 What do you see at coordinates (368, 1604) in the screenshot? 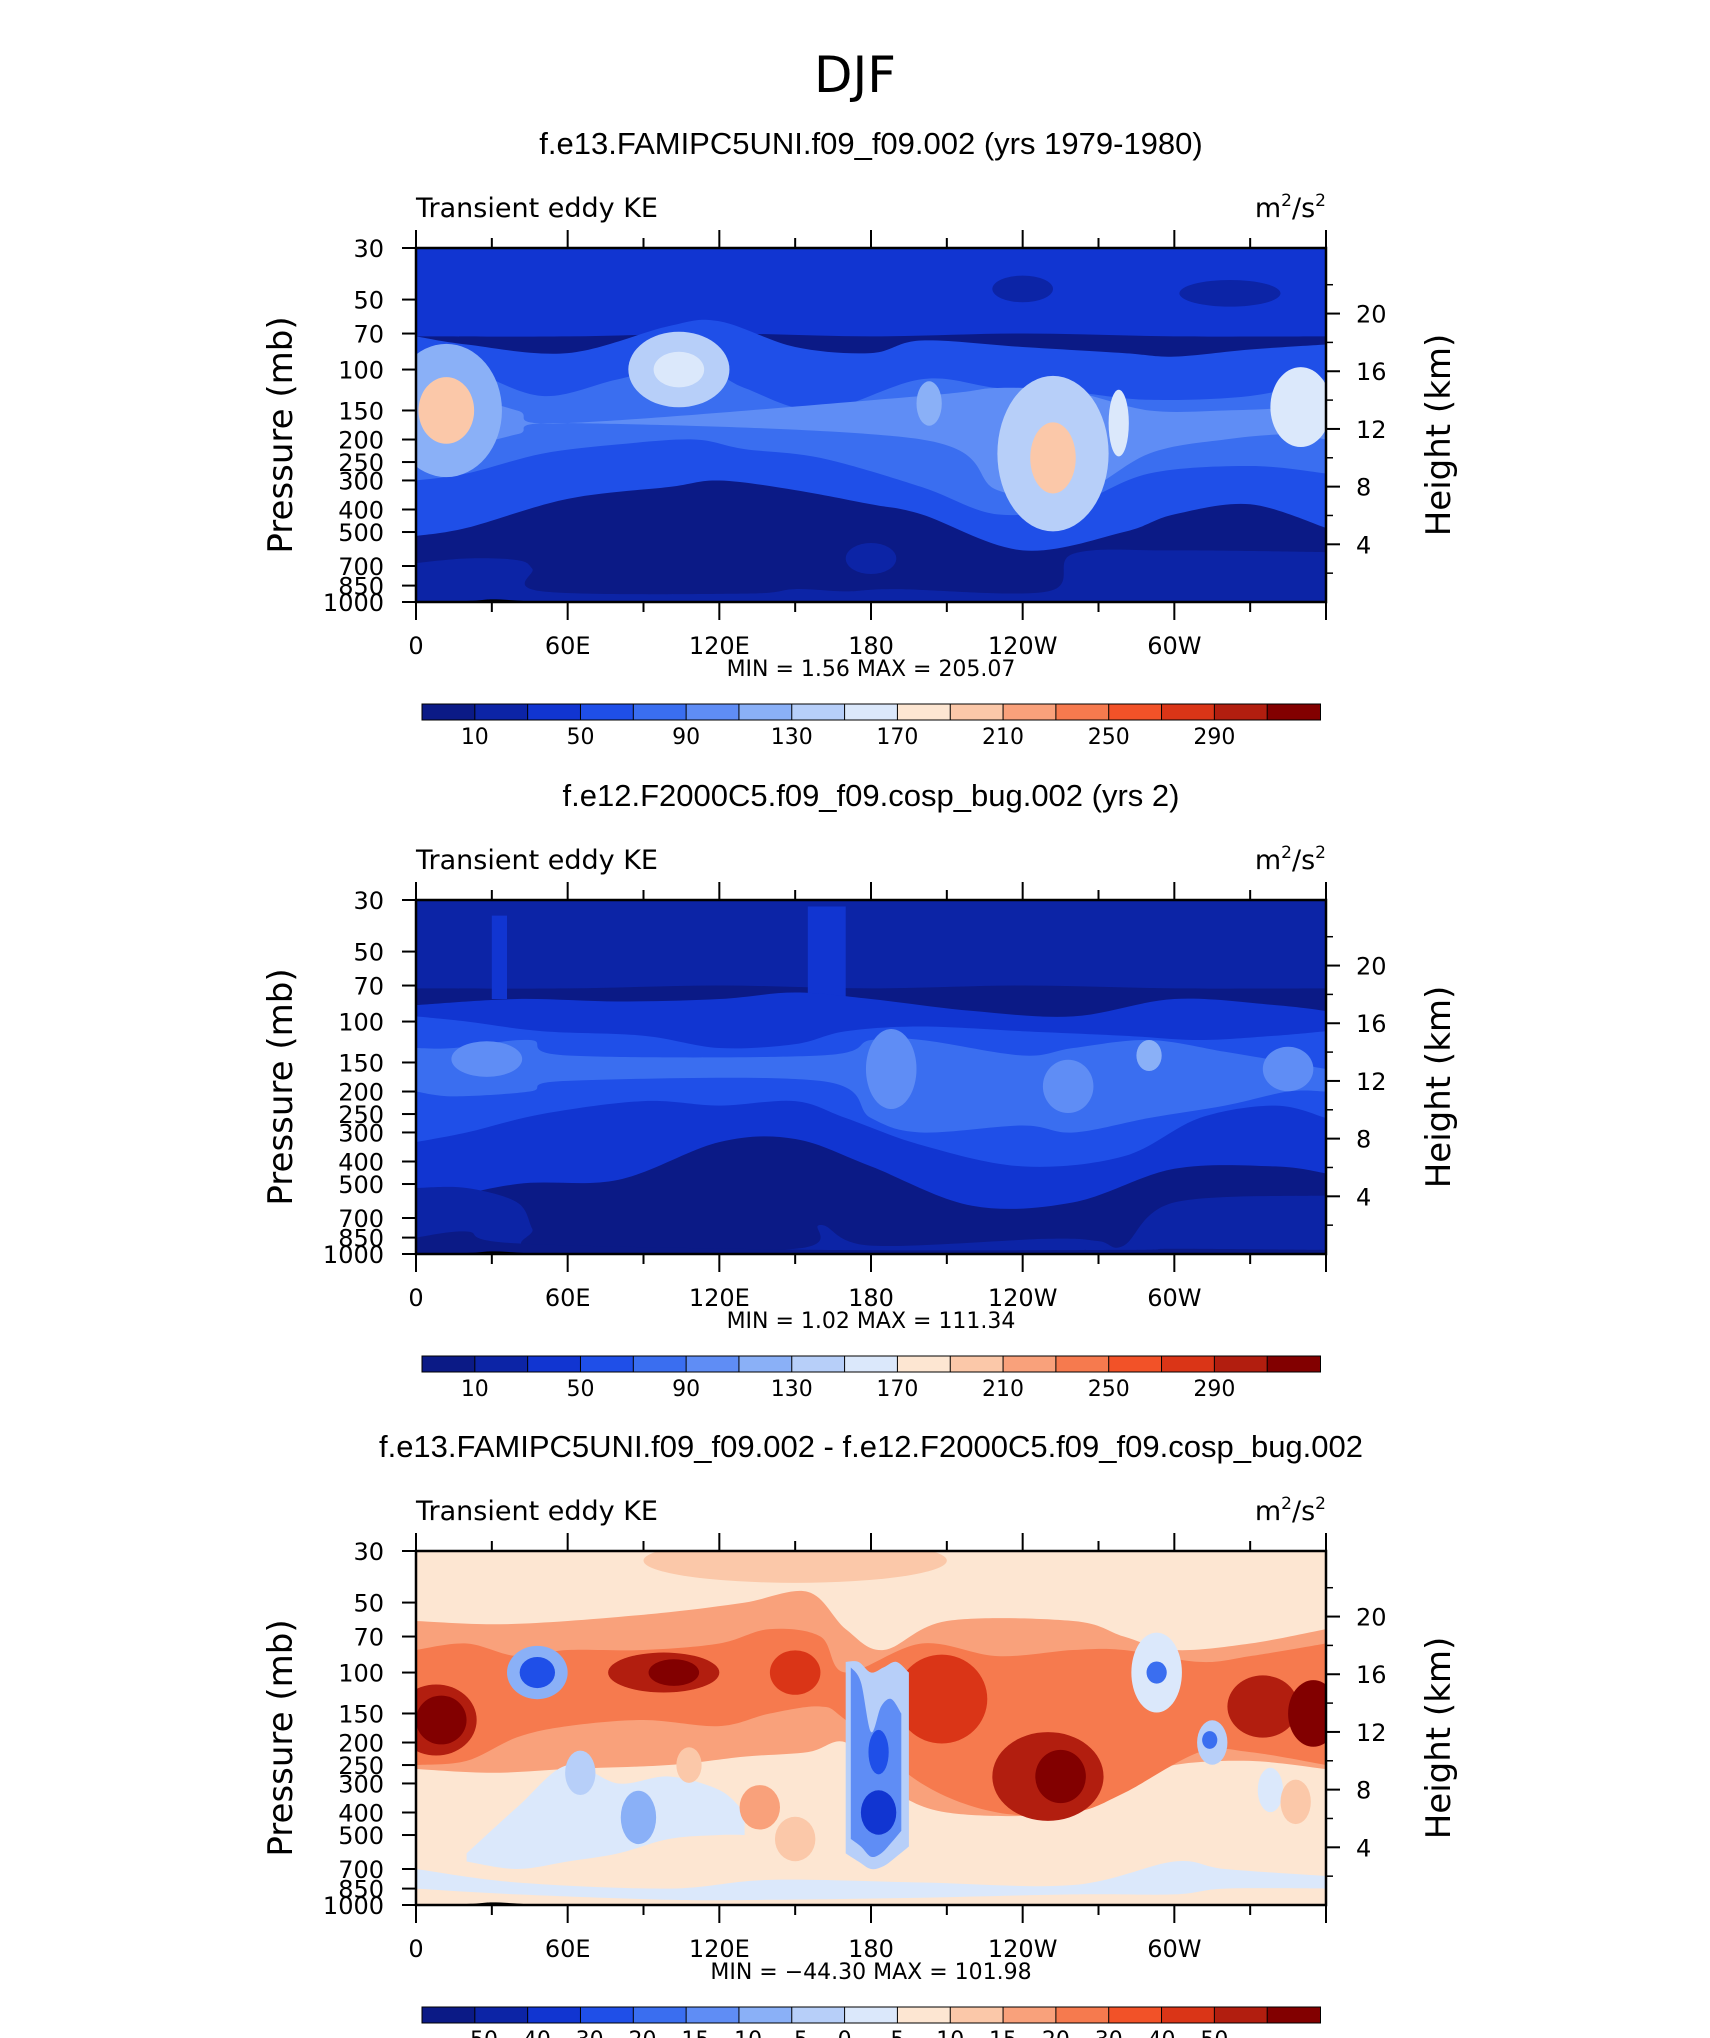
I see `y-tick-label: 50` at bounding box center [368, 1604].